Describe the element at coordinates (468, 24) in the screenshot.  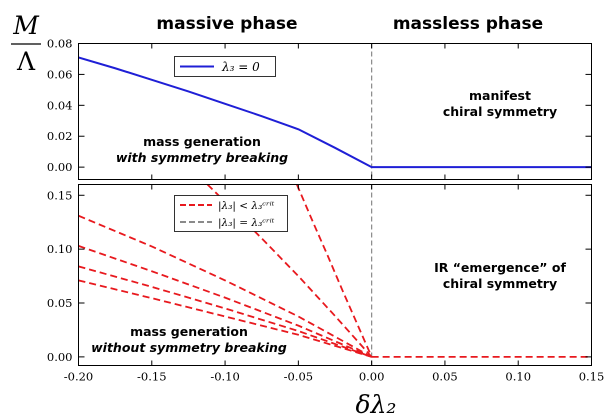
I see `massless-phase-title: massless phase` at that location.